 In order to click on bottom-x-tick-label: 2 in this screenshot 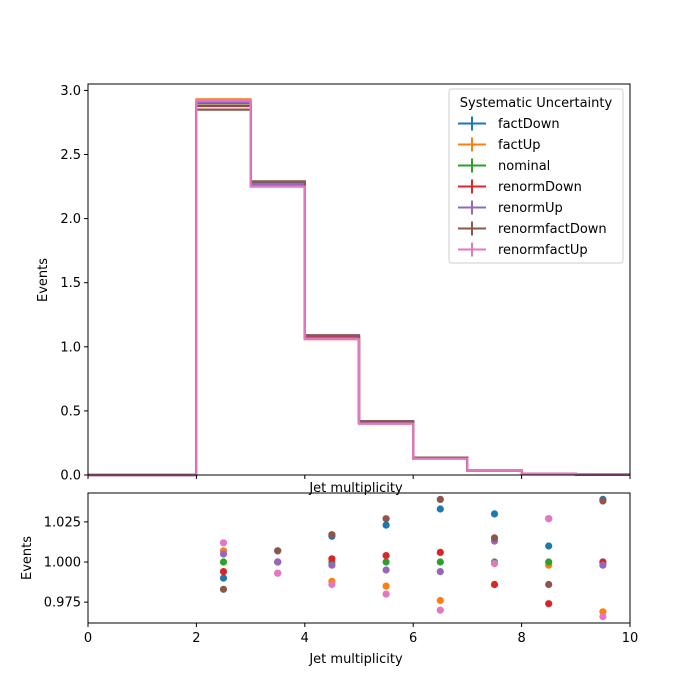, I will do `click(196, 638)`.